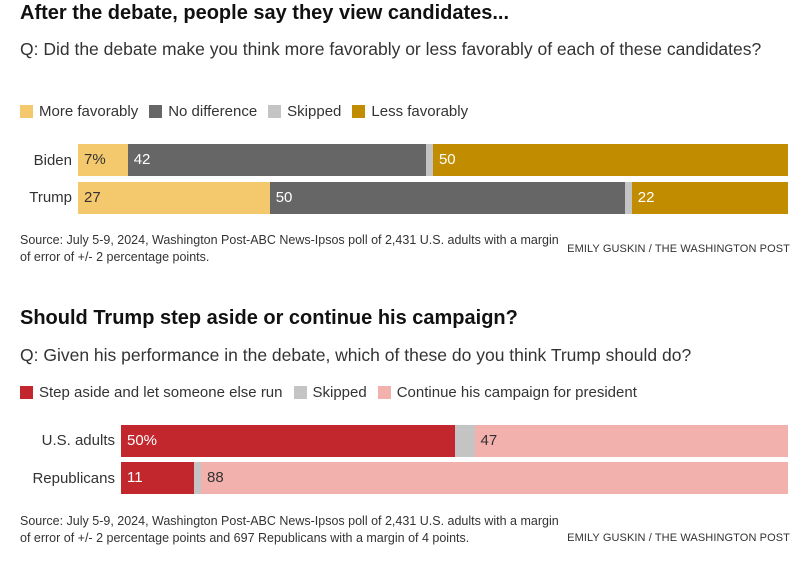 The width and height of the screenshot is (805, 567). Describe the element at coordinates (174, 198) in the screenshot. I see `bar-segment-more-favorably: 27` at that location.